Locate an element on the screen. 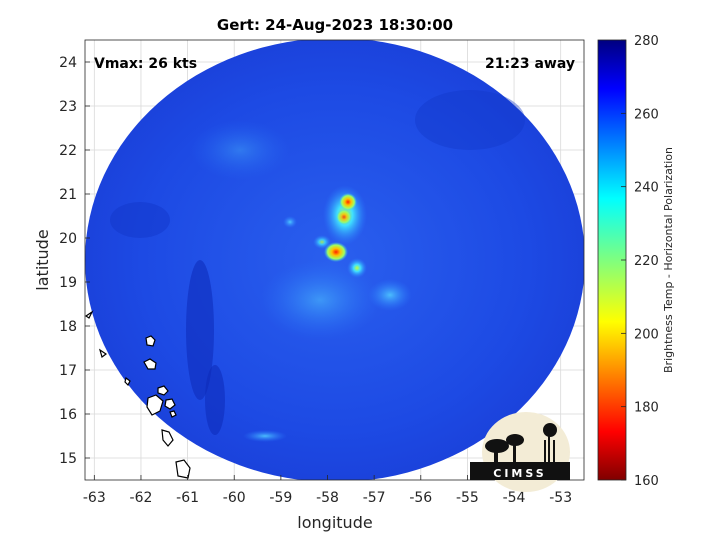  x-tick-label: -56 is located at coordinates (420, 498).